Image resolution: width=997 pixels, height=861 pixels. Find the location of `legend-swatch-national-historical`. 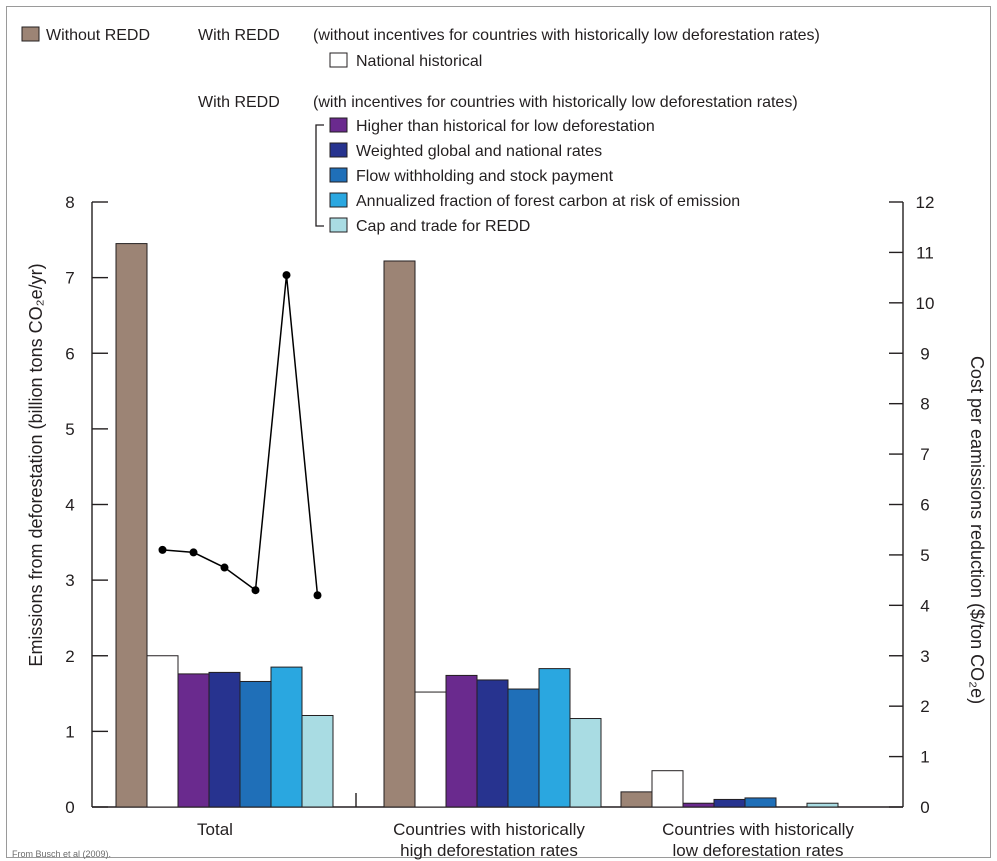

legend-swatch-national-historical is located at coordinates (338, 60).